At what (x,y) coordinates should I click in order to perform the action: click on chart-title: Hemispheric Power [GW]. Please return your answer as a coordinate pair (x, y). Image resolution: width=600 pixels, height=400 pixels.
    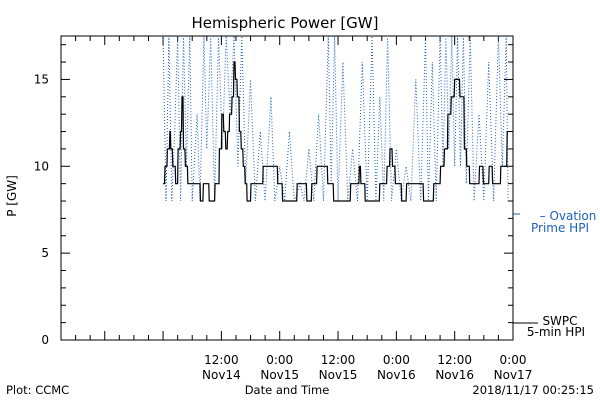
    Looking at the image, I should click on (285, 23).